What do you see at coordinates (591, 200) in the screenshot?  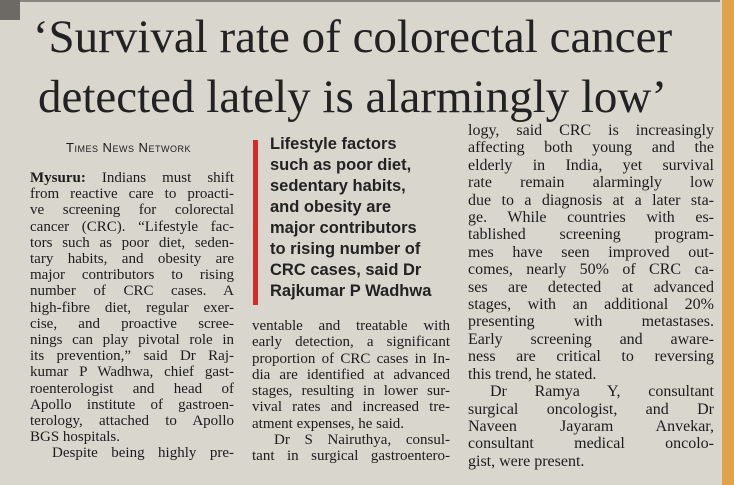 I see `text-line: due to a diagnosis at a later sta-` at bounding box center [591, 200].